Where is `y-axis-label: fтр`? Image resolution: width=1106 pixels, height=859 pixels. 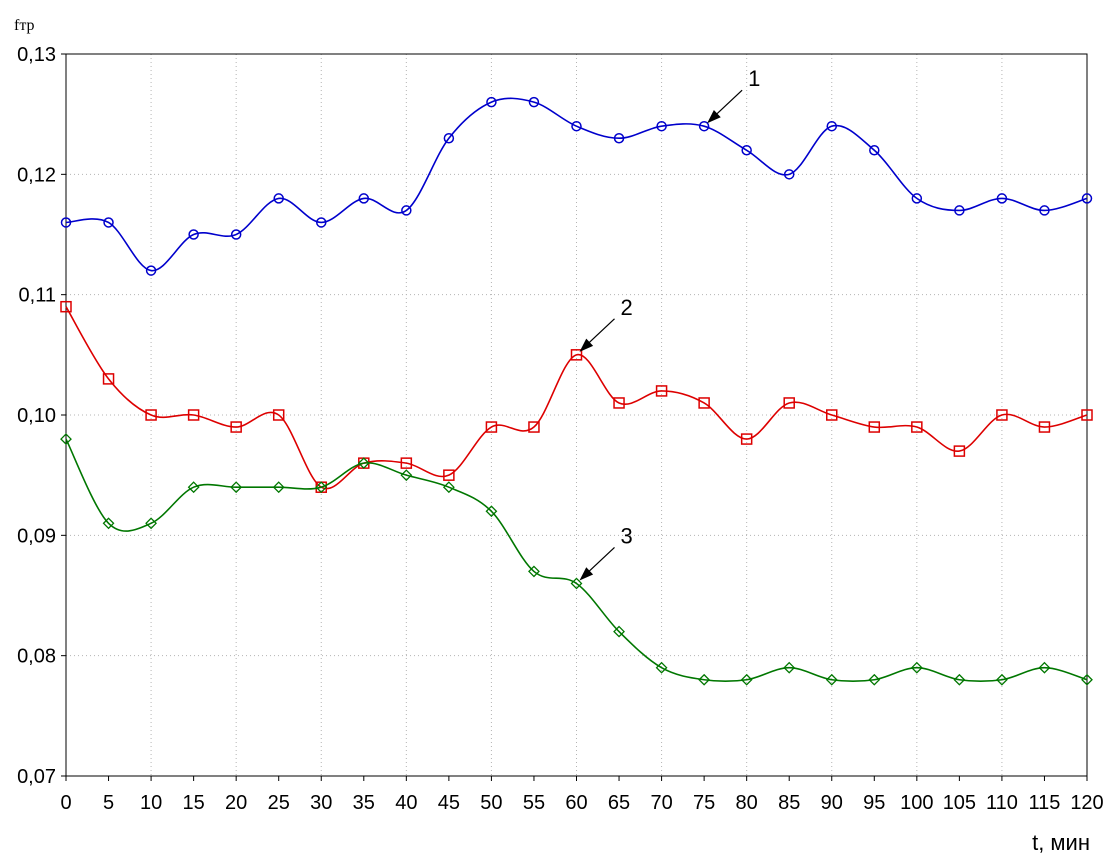
y-axis-label: fтр is located at coordinates (24, 25).